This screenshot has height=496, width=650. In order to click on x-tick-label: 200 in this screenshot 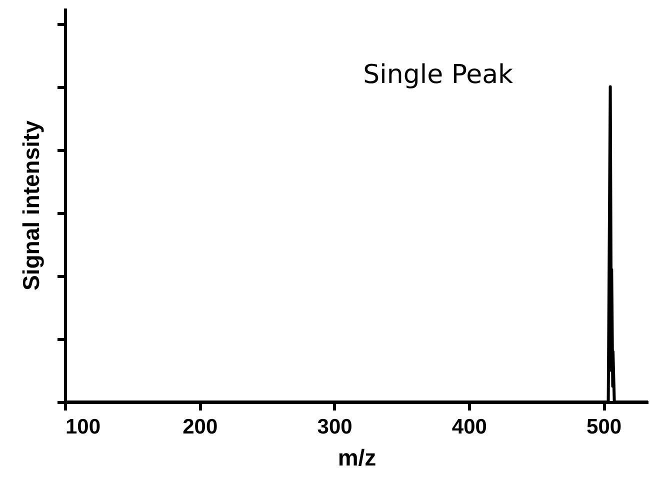, I will do `click(200, 427)`.